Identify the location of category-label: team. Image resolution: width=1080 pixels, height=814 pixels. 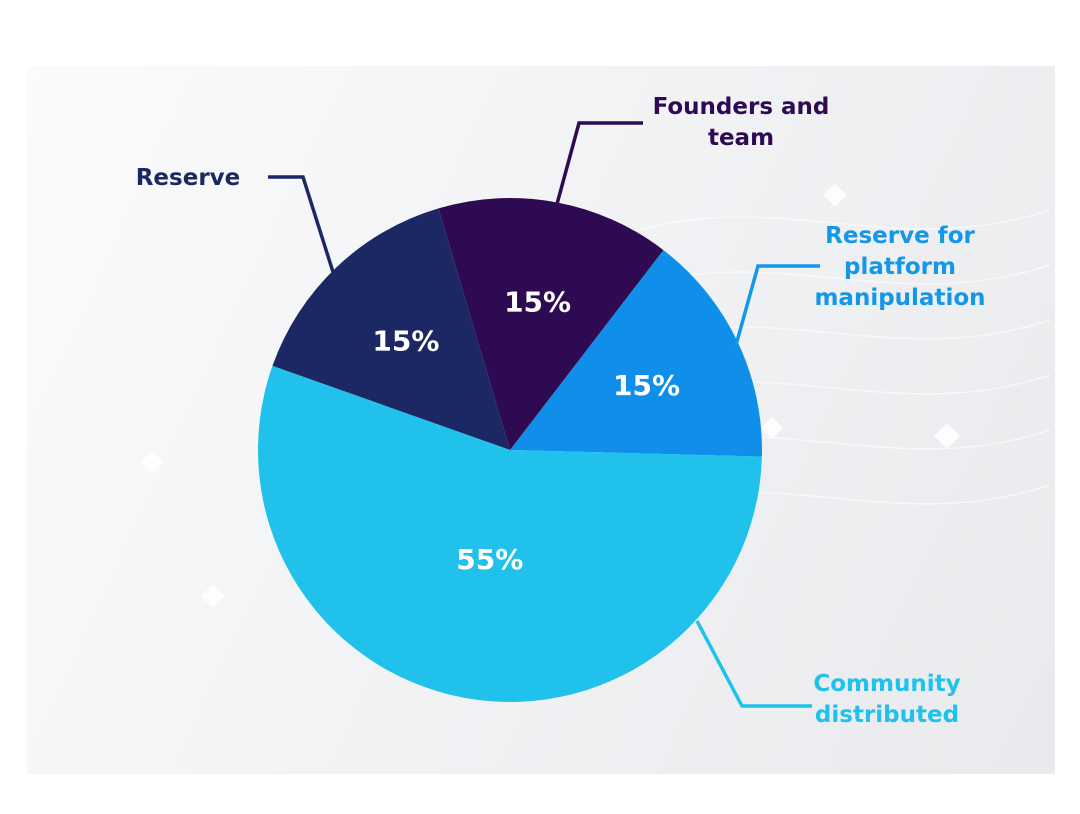
(741, 138).